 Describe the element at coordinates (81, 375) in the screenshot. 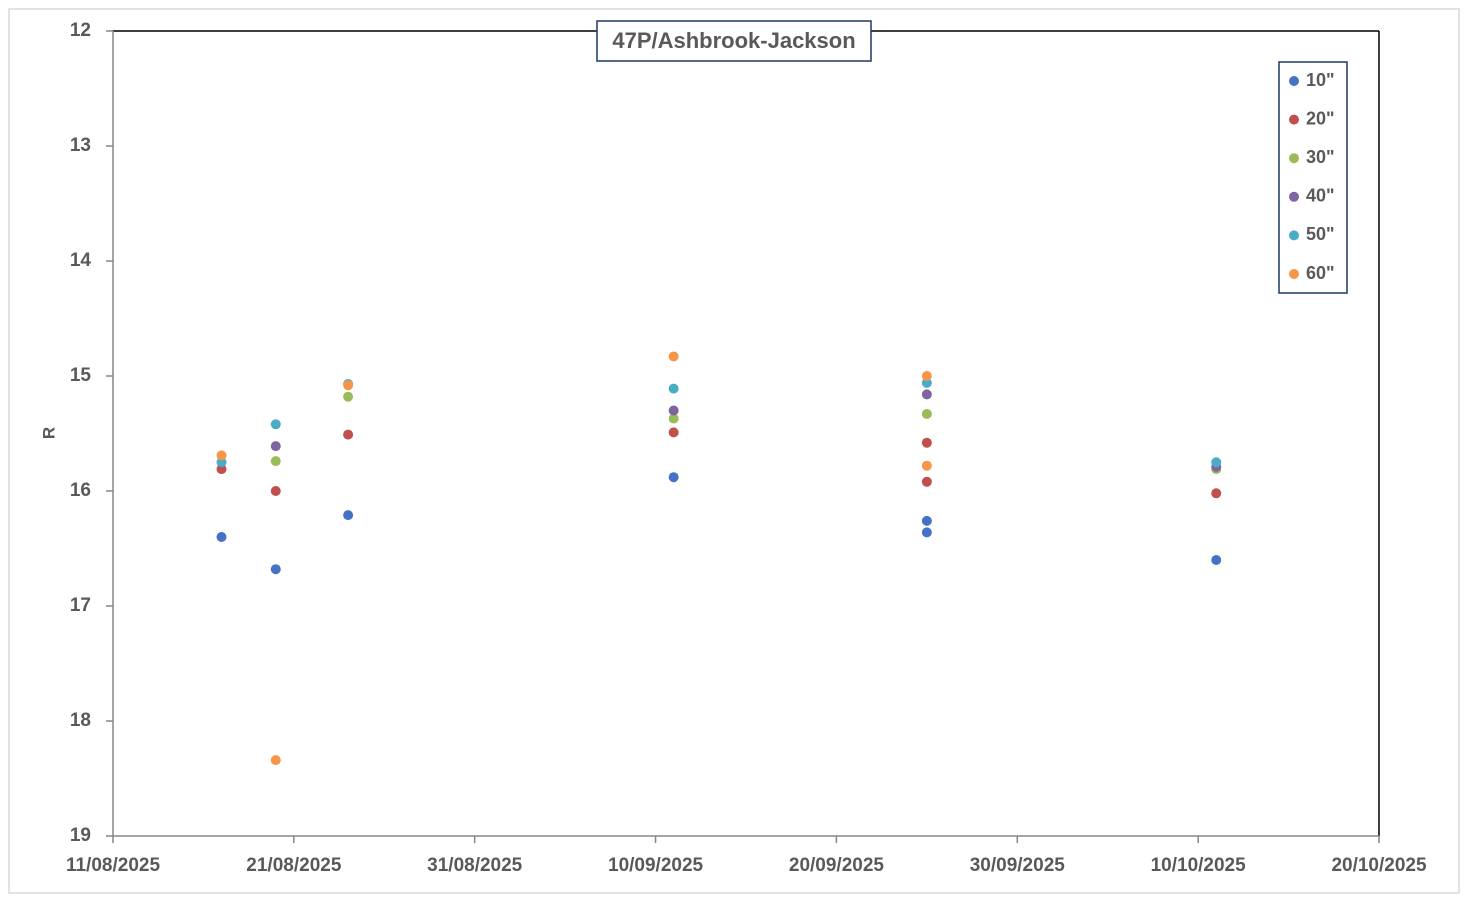

I see `y-tick-label: 15` at that location.